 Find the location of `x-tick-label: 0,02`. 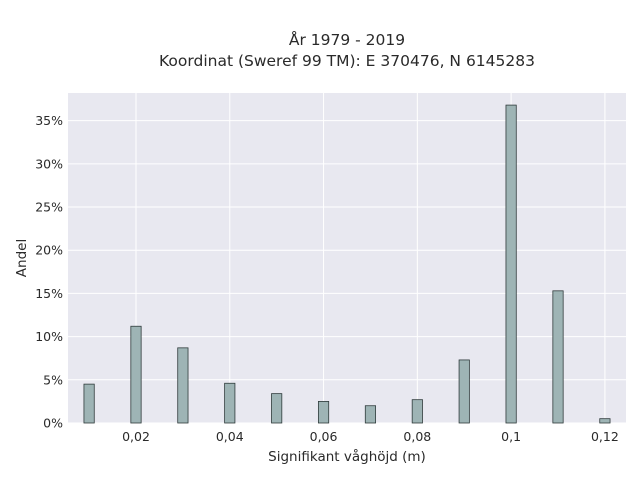

x-tick-label: 0,02 is located at coordinates (136, 436).